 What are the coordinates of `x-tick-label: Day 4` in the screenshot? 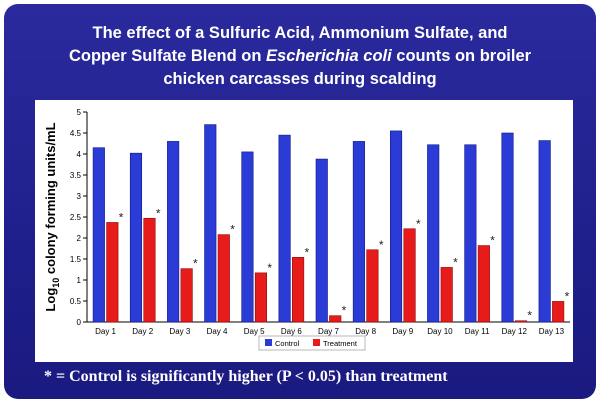 It's located at (217, 331).